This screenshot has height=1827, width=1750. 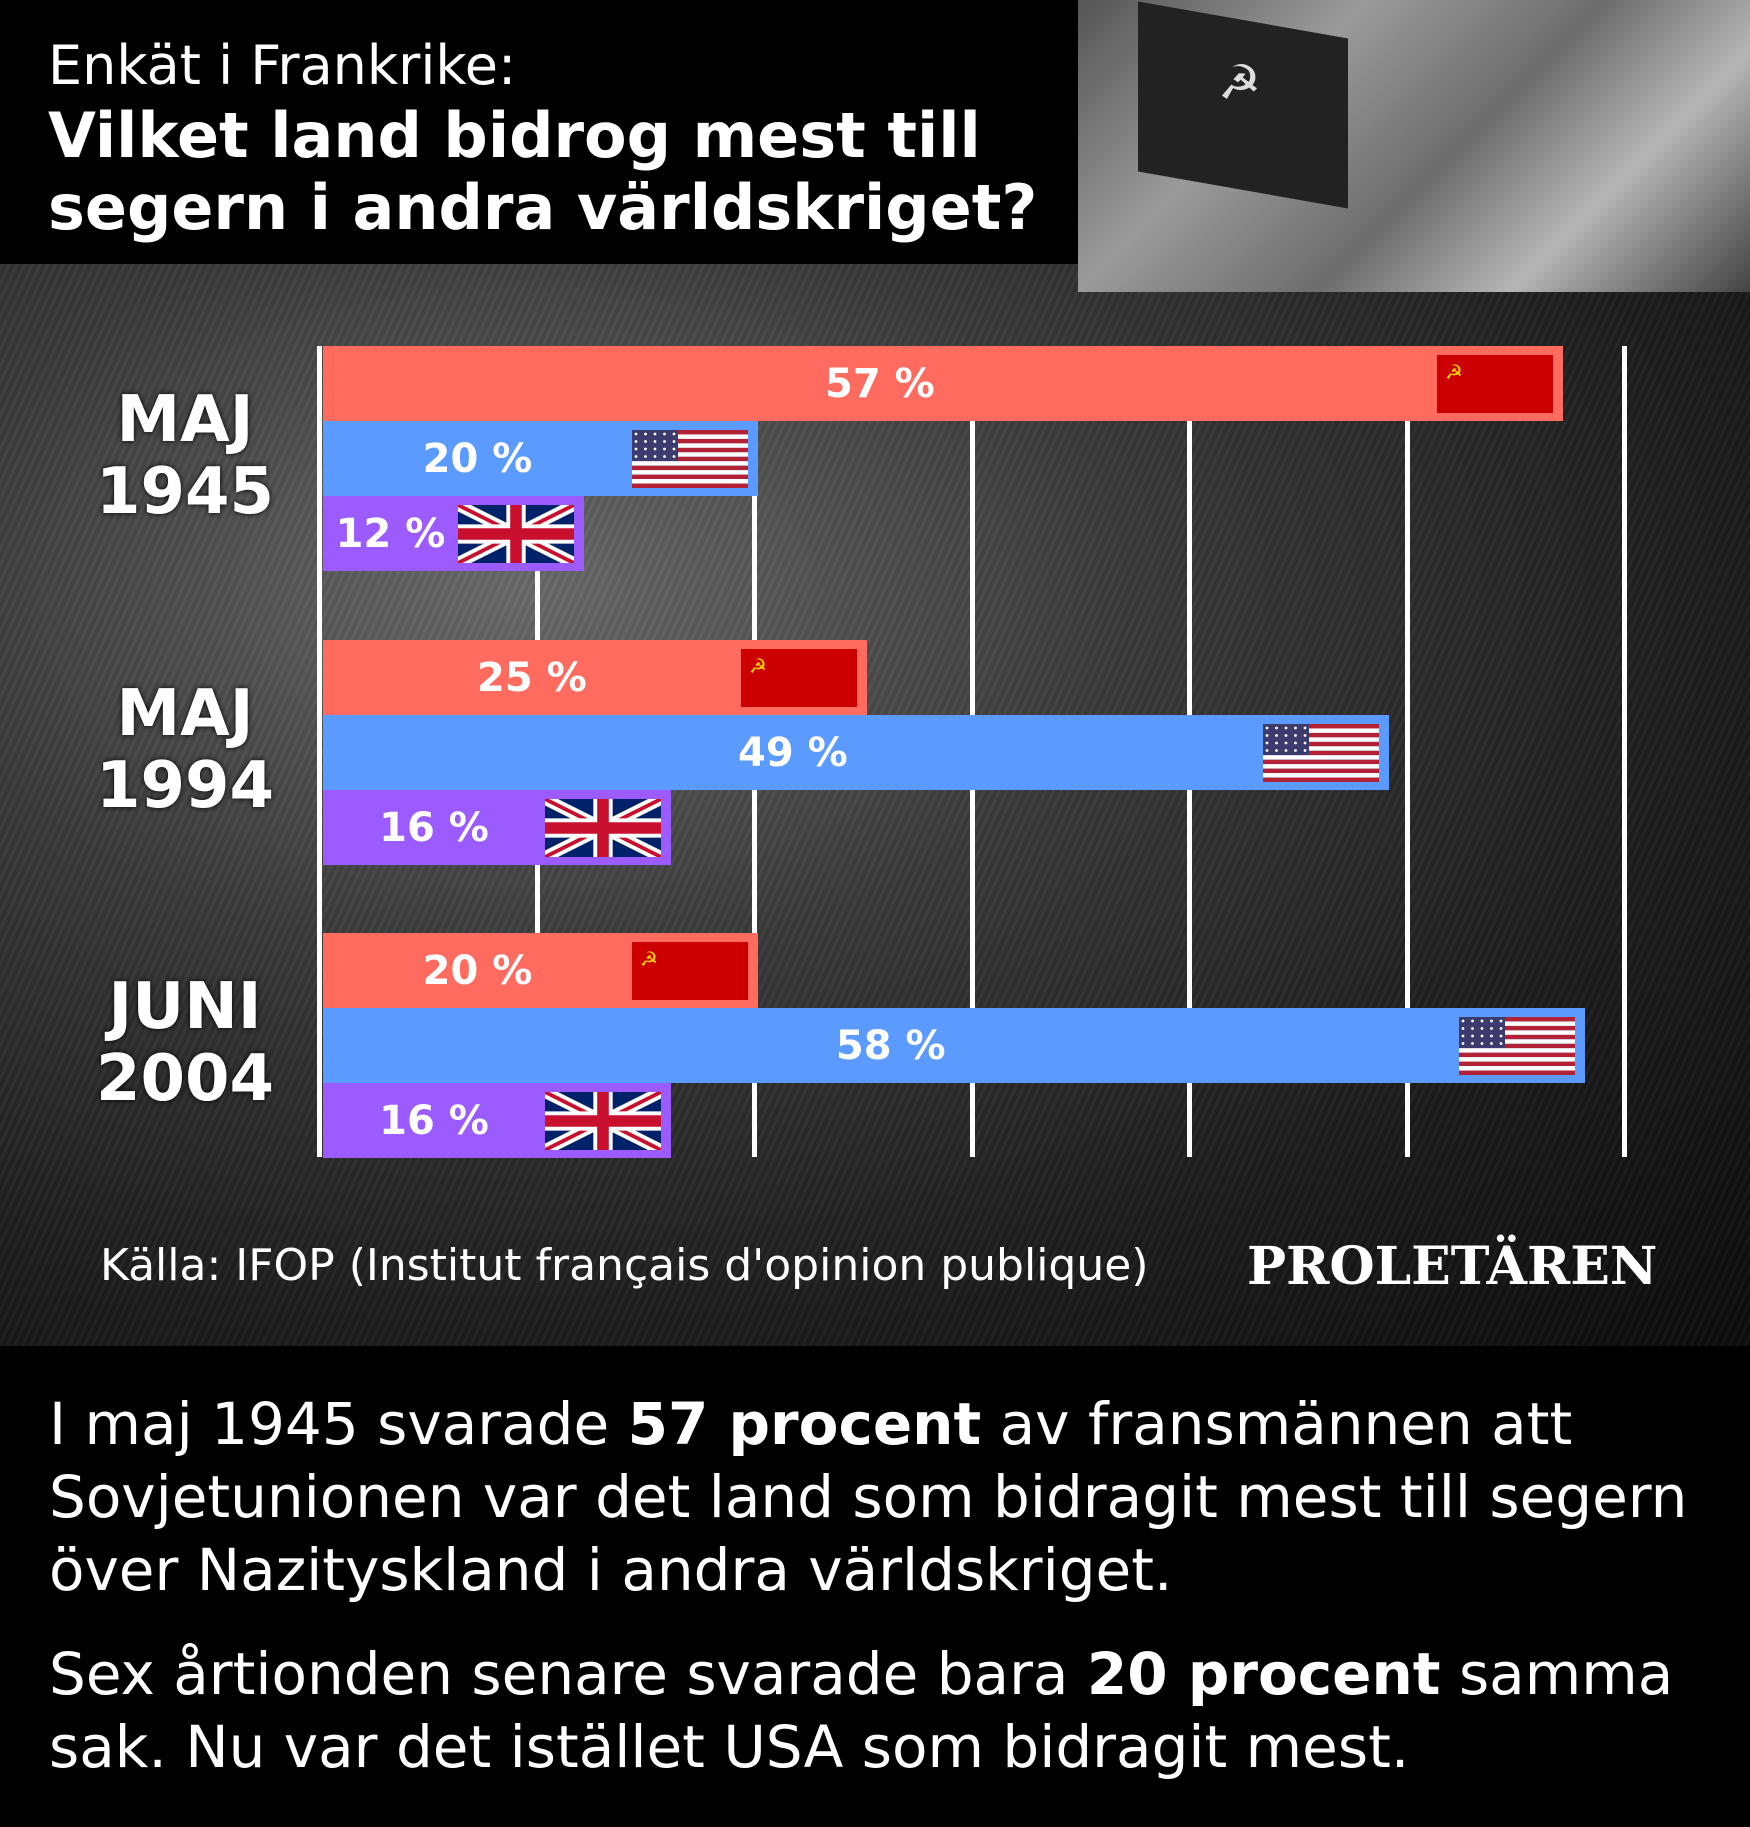 I want to click on category-label: JUNI 2004, so click(x=185, y=1043).